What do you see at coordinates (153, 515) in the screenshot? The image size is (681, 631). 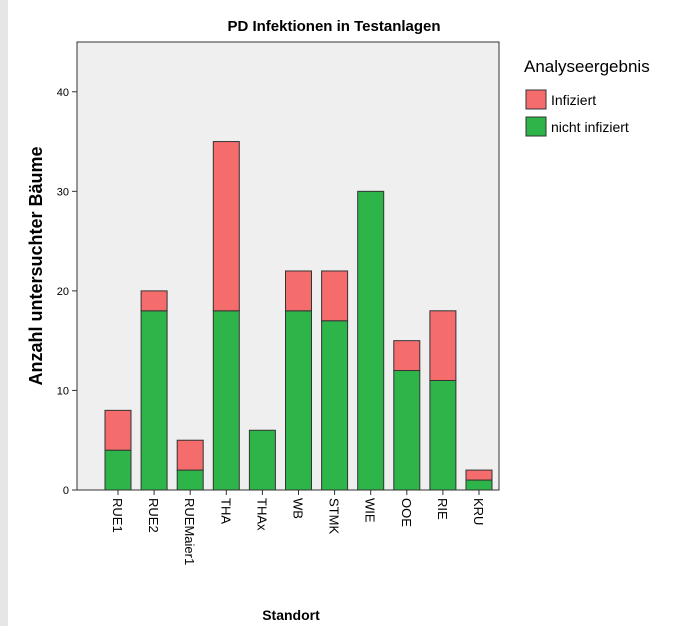 I see `x-tick-label: RUE2` at bounding box center [153, 515].